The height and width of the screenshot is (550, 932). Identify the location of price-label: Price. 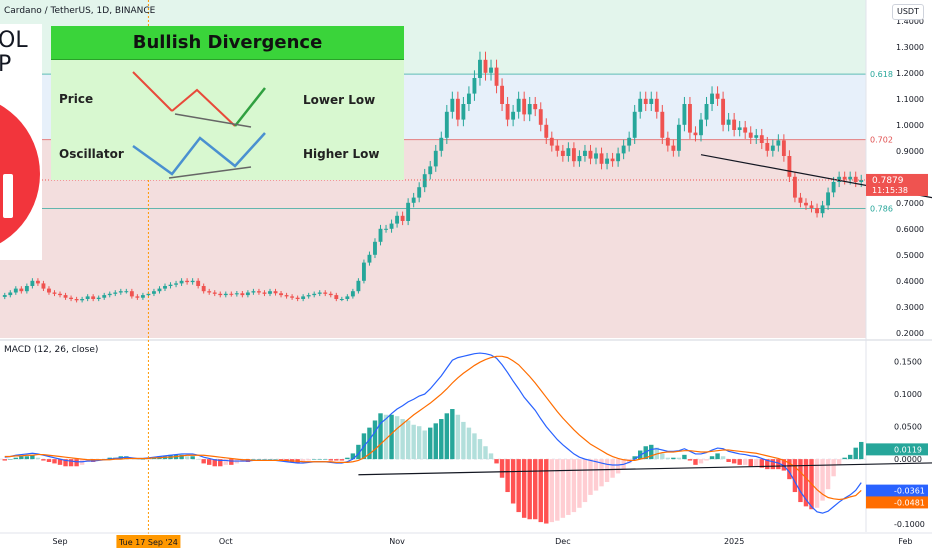
(76, 99).